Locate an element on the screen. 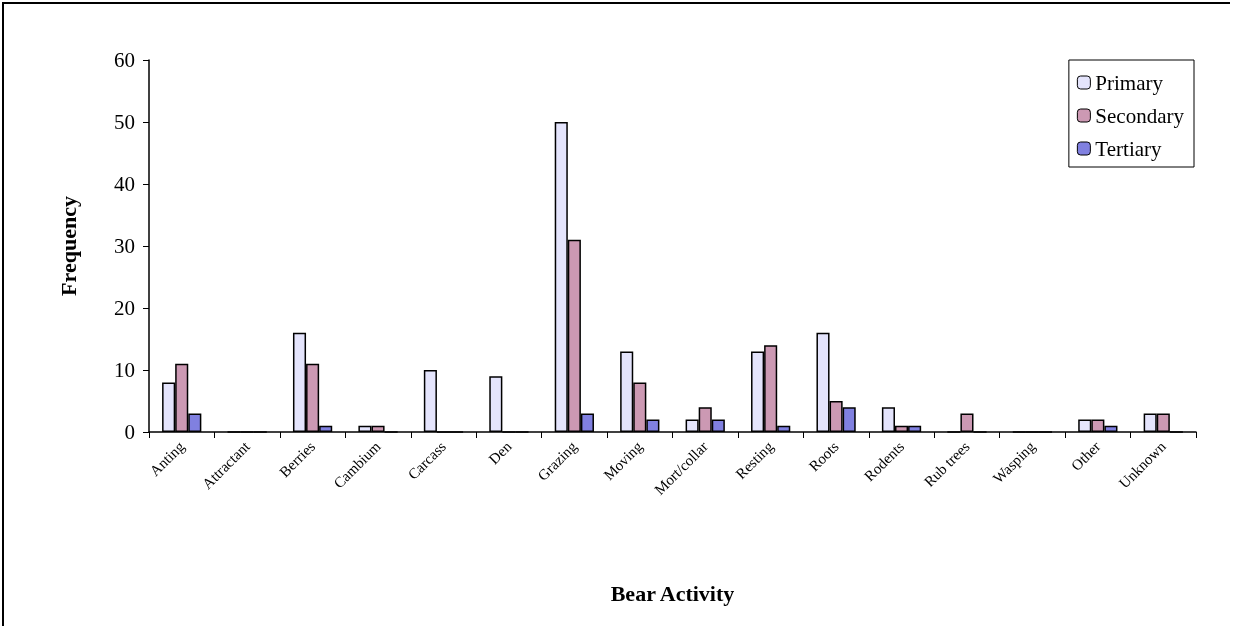 This screenshot has height=628, width=1234. x-axis-title: Bear Activity is located at coordinates (672, 593).